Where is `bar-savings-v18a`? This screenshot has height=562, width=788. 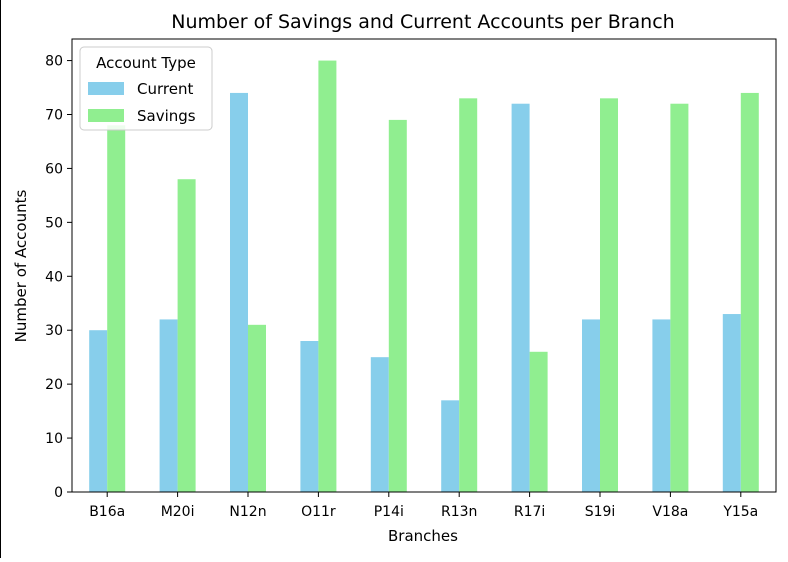 bar-savings-v18a is located at coordinates (679, 297).